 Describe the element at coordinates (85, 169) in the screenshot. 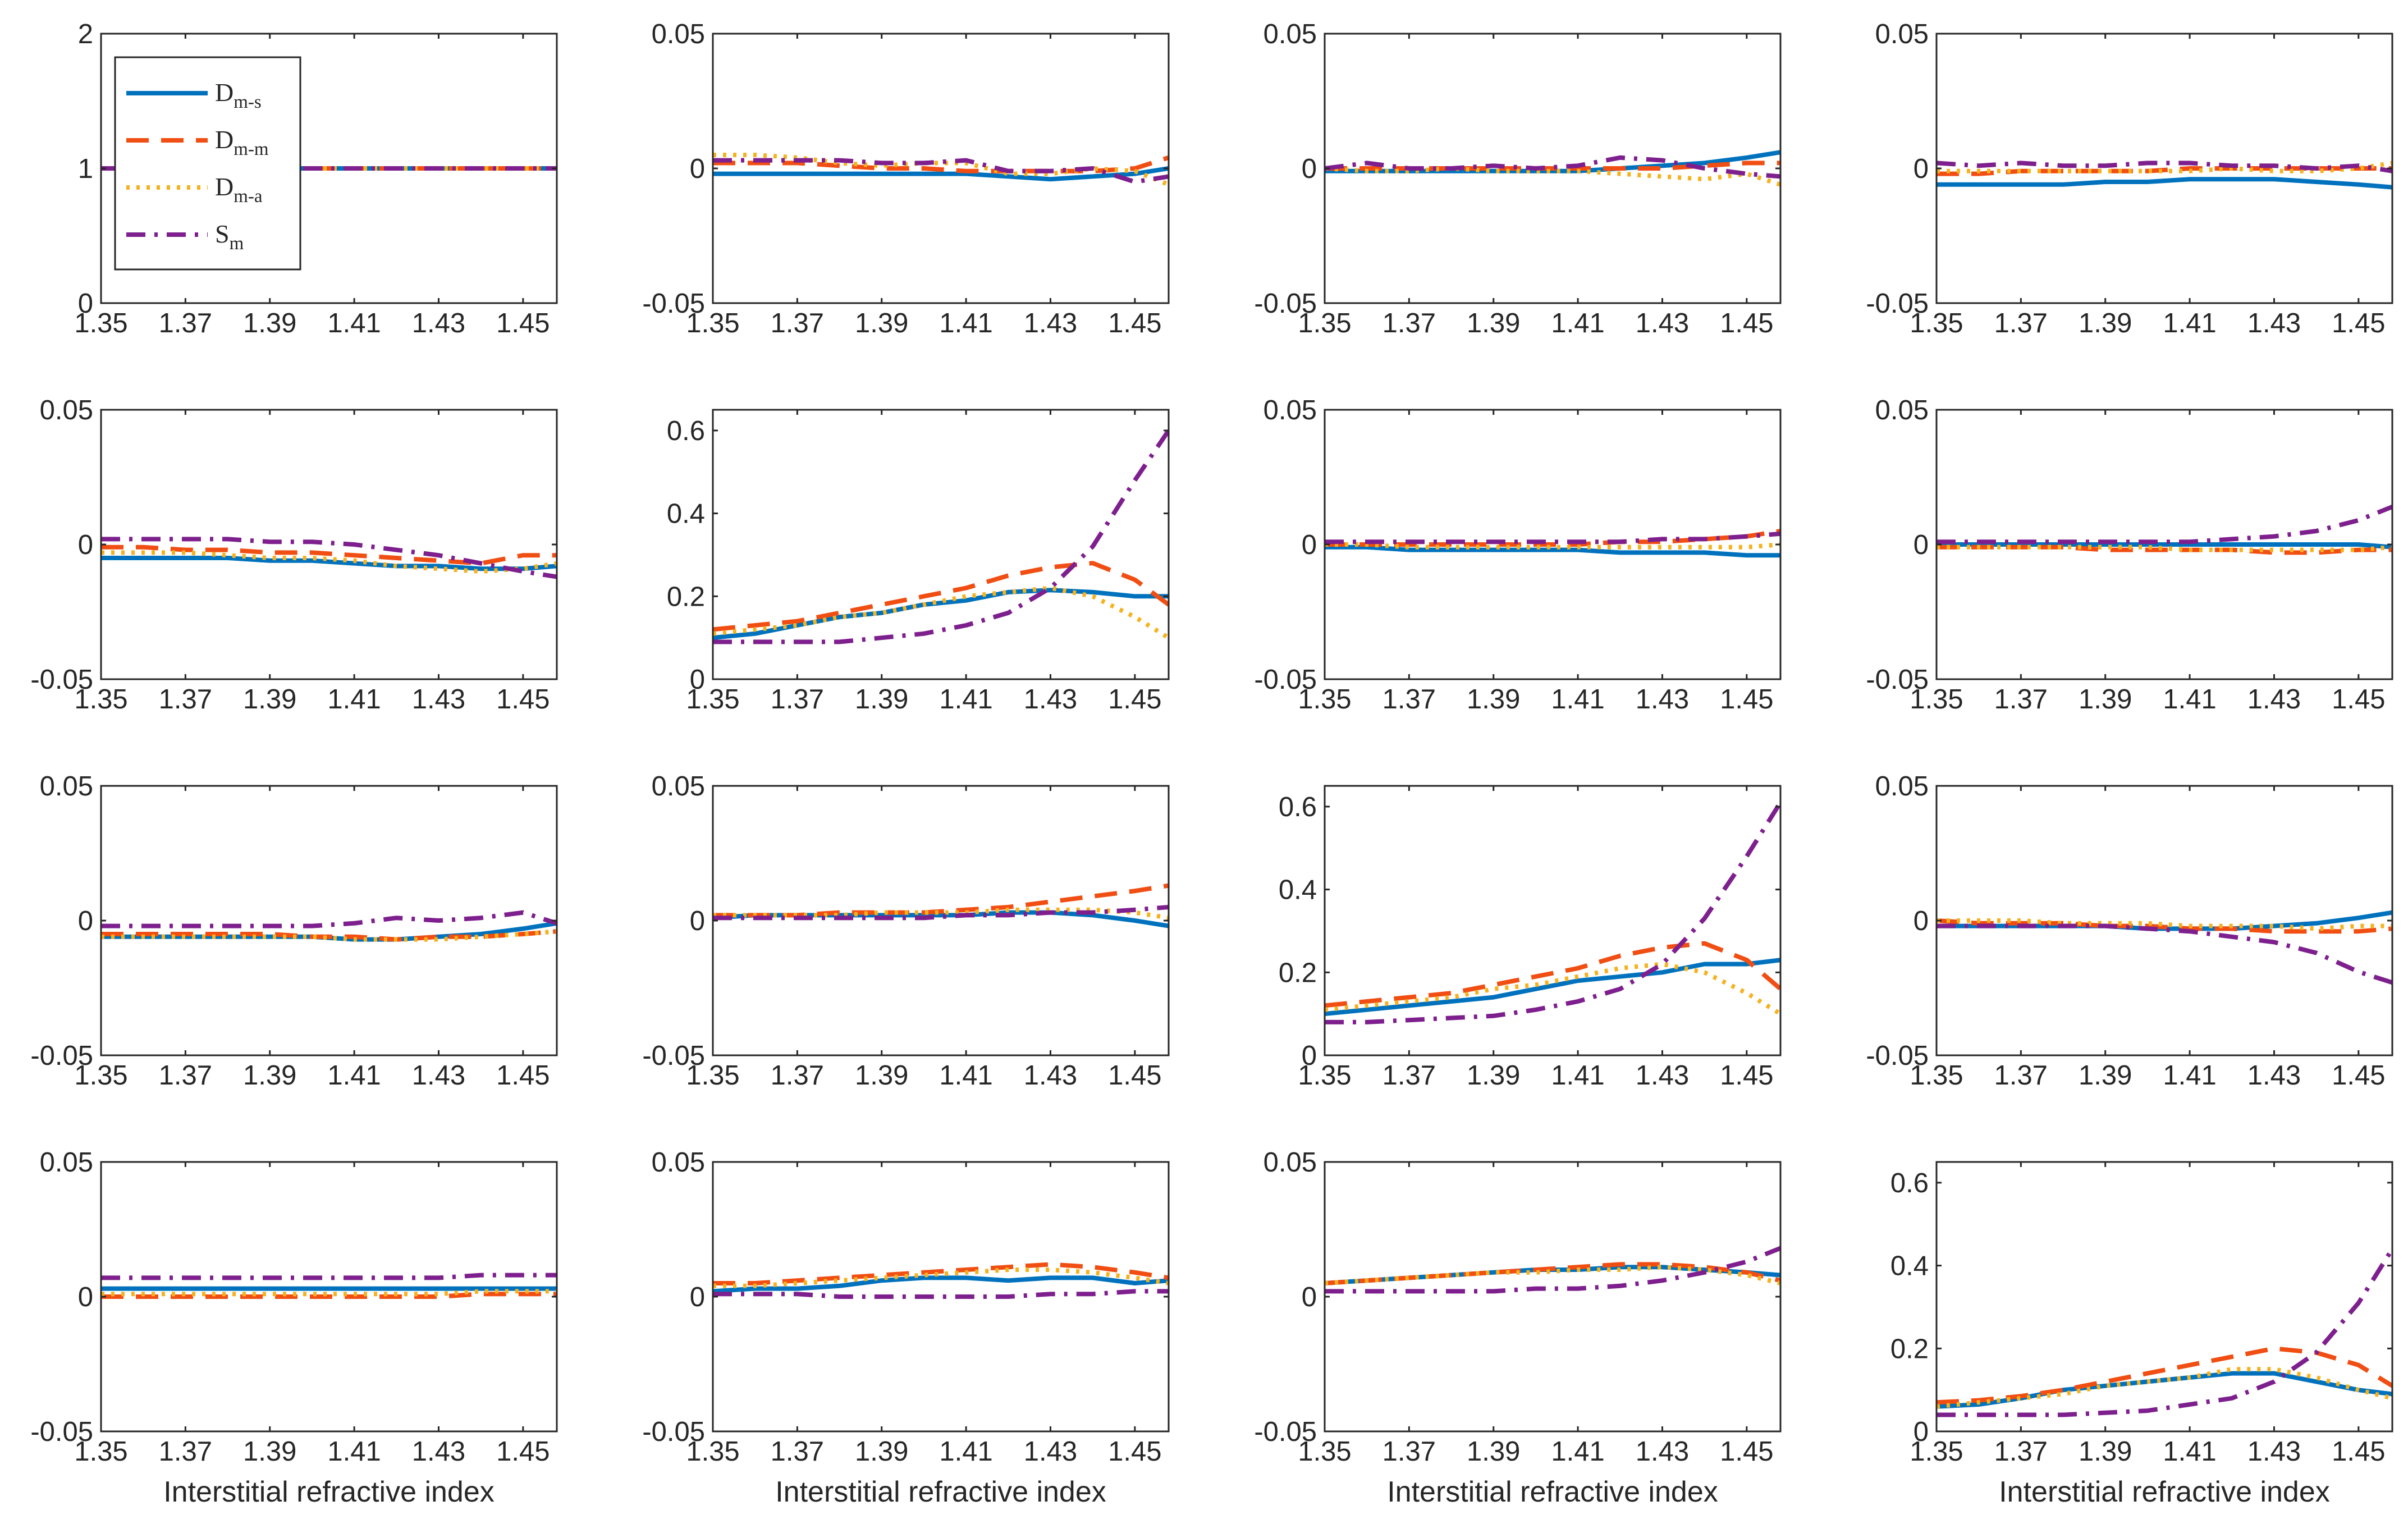

I see `y-tick-label: 1` at that location.